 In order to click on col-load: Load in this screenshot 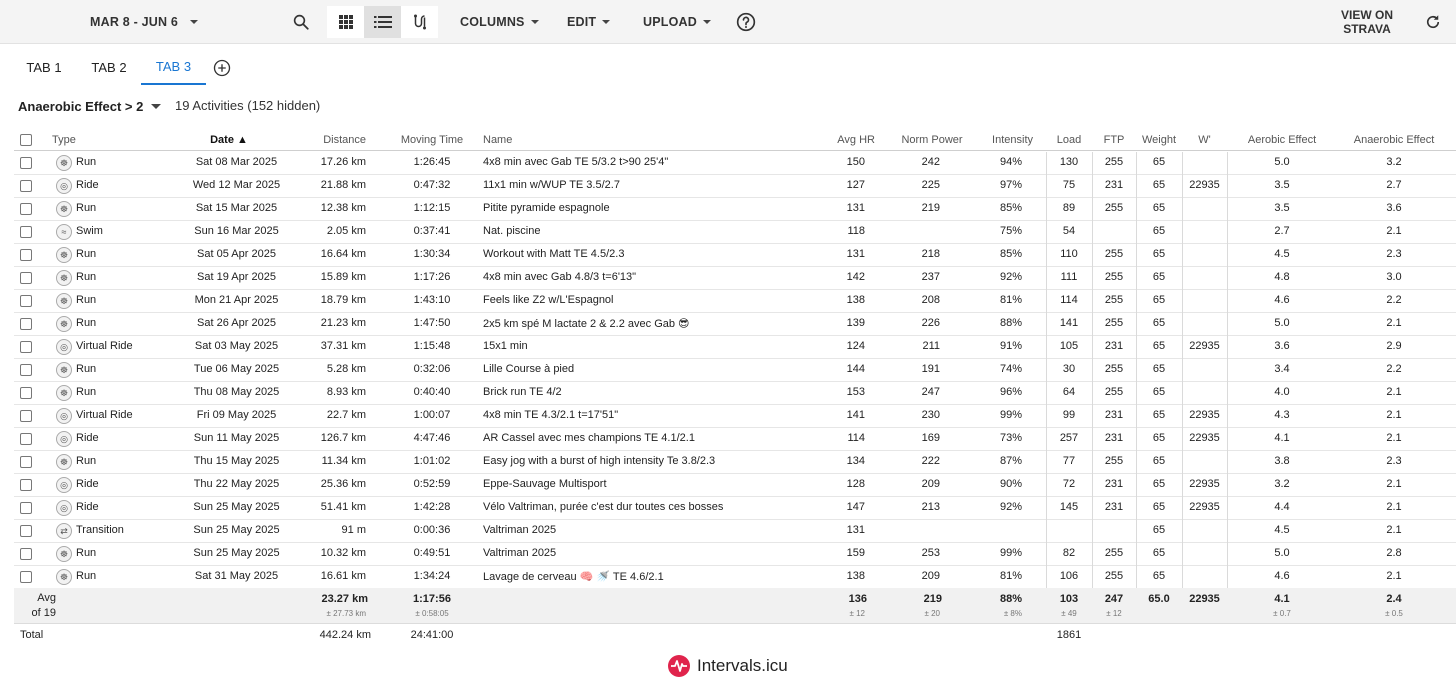, I will do `click(1069, 140)`.